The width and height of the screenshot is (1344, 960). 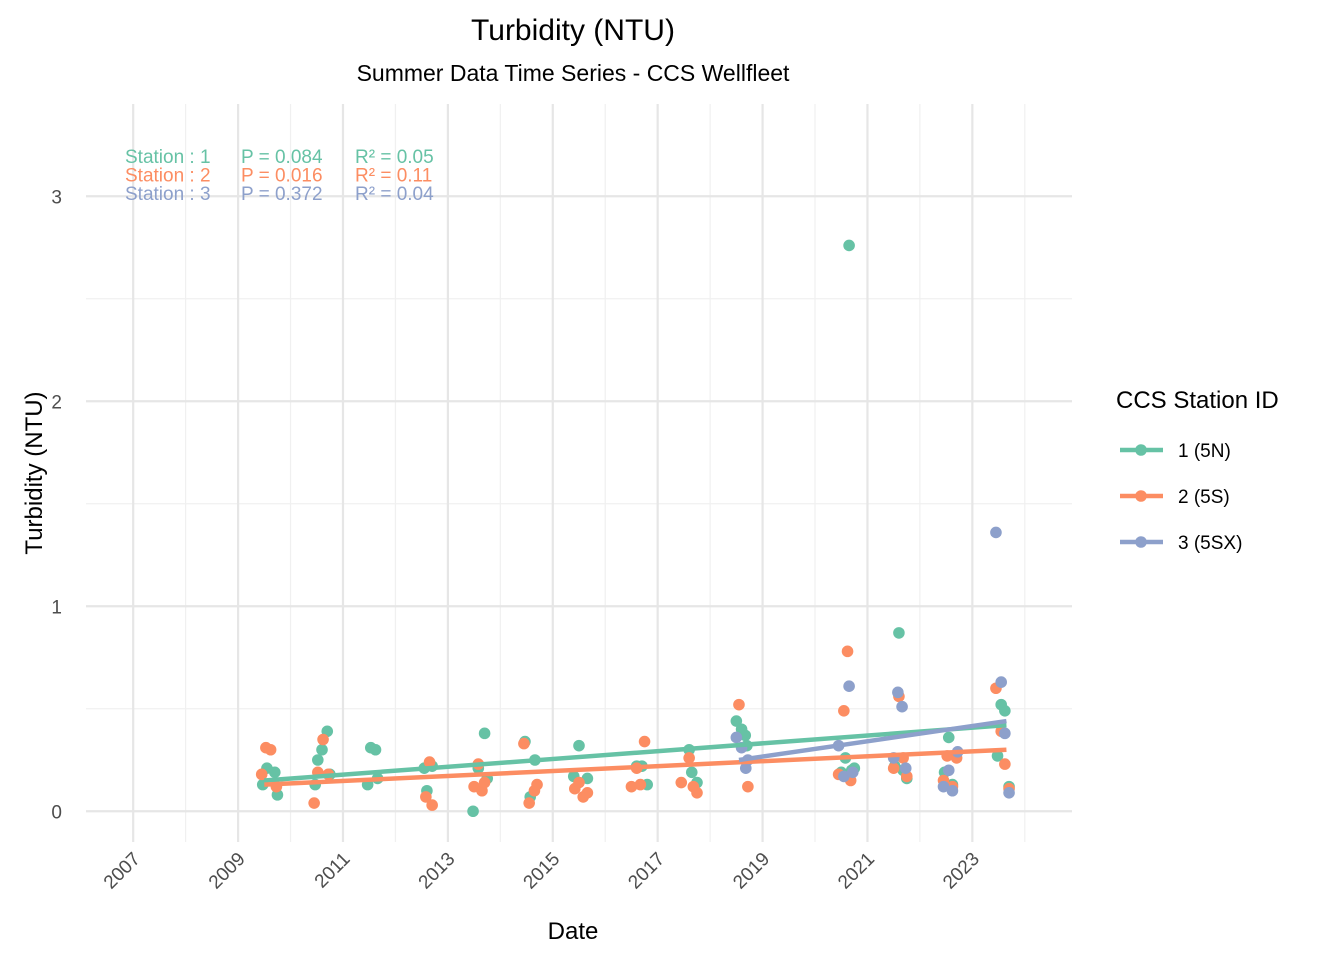 I want to click on y-tick-label: 2, so click(x=56, y=402).